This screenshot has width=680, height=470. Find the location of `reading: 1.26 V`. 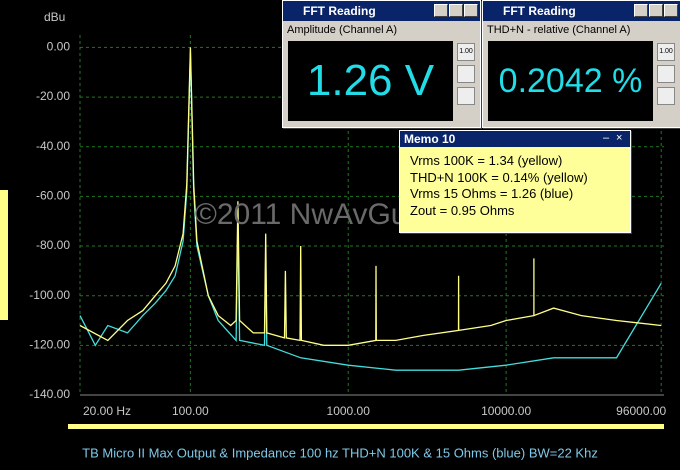

reading: 1.26 V is located at coordinates (370, 81).